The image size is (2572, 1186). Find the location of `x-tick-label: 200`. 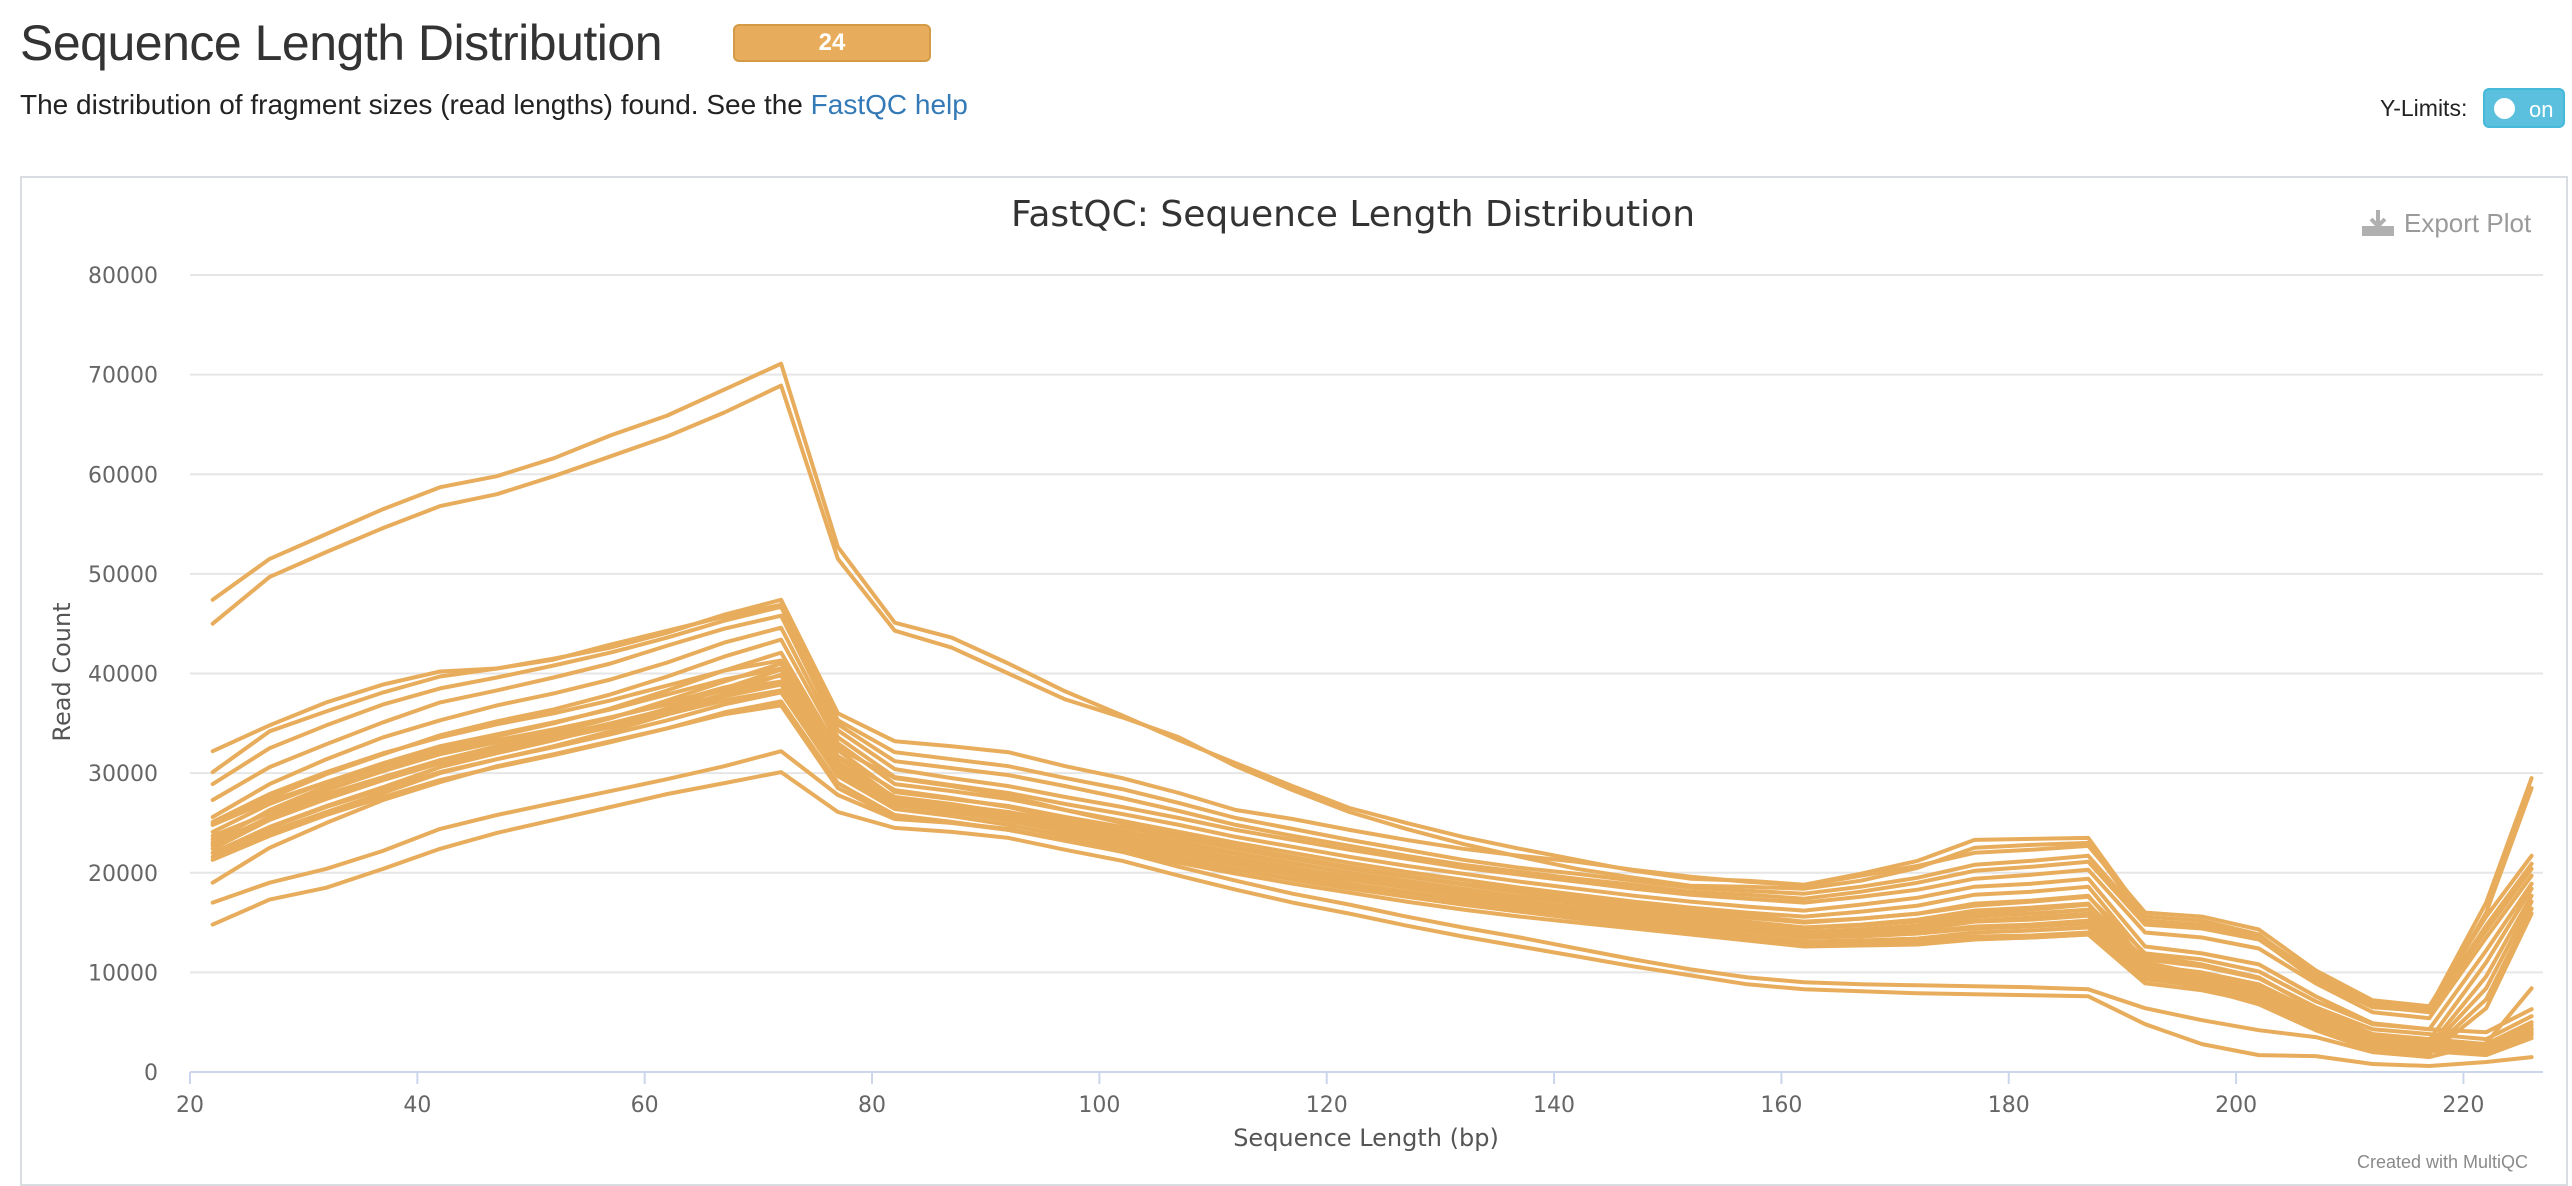

x-tick-label: 200 is located at coordinates (2236, 1105).